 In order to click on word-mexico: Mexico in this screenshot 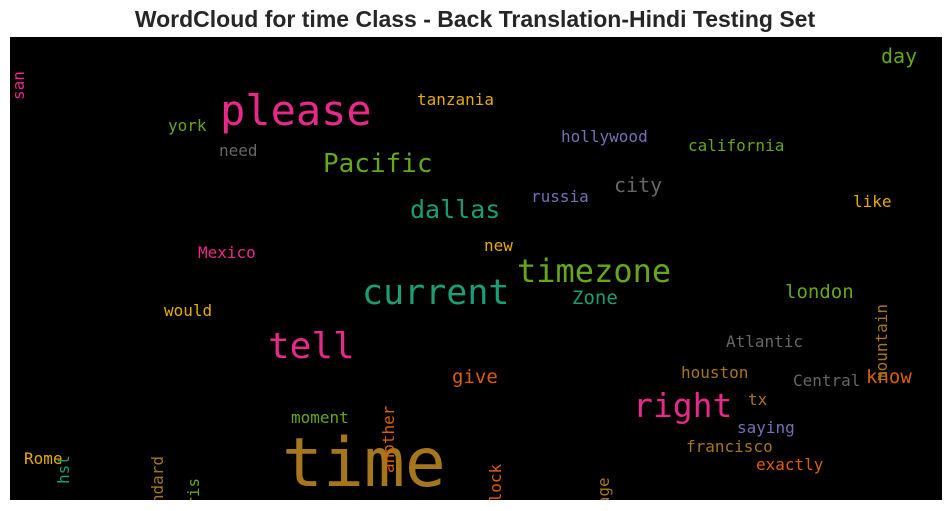, I will do `click(227, 252)`.